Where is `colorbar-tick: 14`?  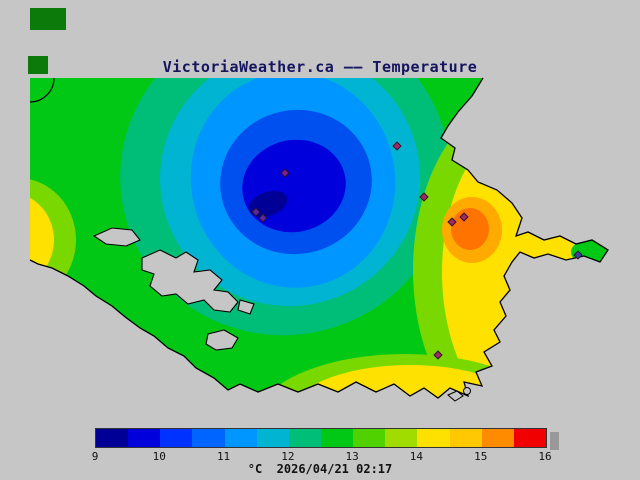 colorbar-tick: 14 is located at coordinates (416, 456).